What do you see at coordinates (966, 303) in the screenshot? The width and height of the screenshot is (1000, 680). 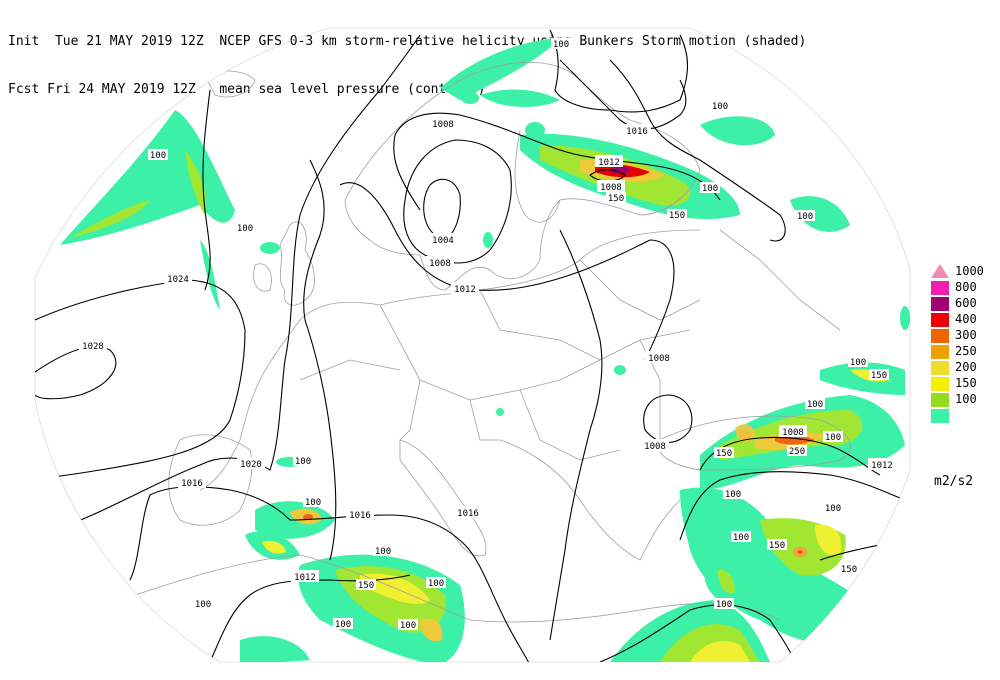 I see `legend-label: 600` at bounding box center [966, 303].